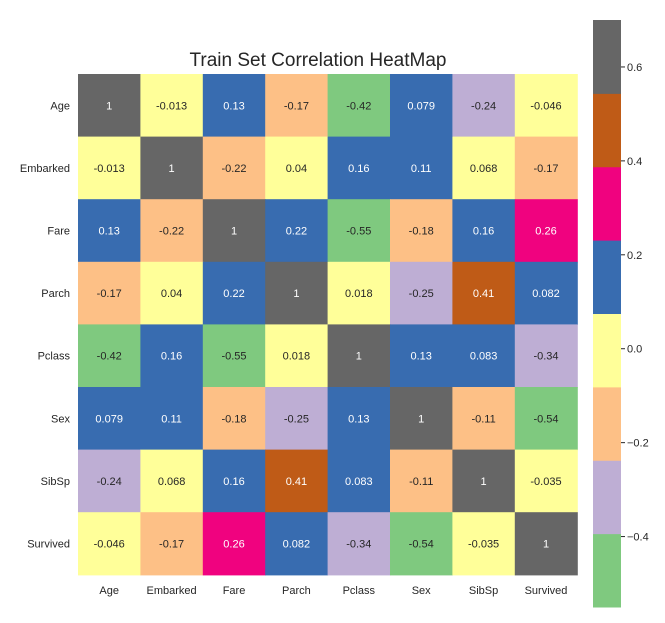  I want to click on cell-value-label: 0.068, so click(484, 169).